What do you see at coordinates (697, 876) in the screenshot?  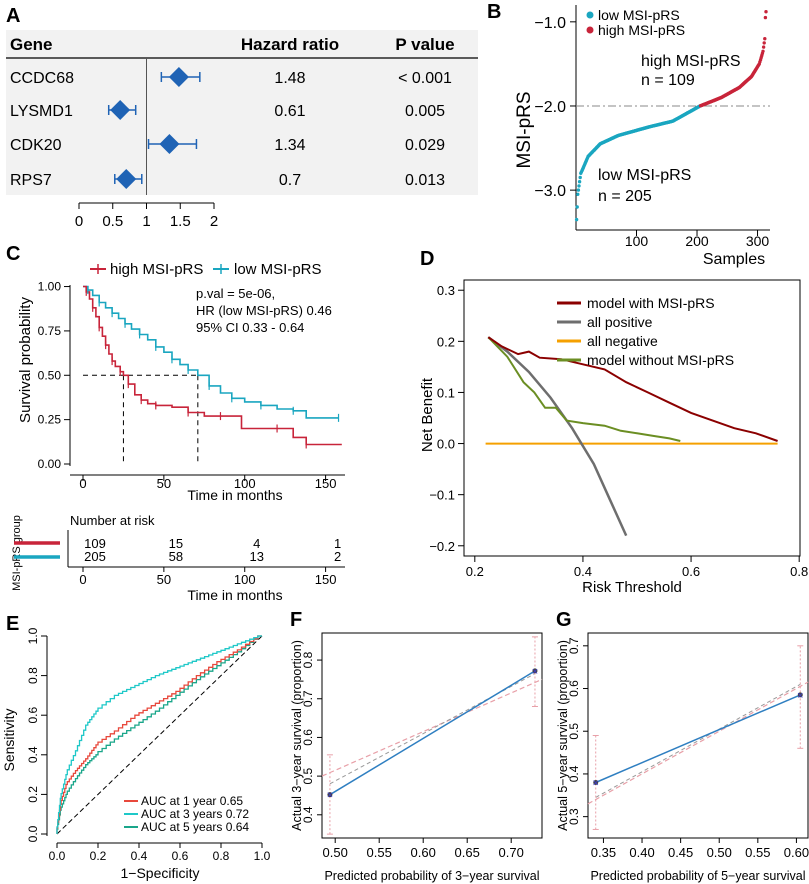 I see `x-axis-title: Predicted probability of 5−year survival` at bounding box center [697, 876].